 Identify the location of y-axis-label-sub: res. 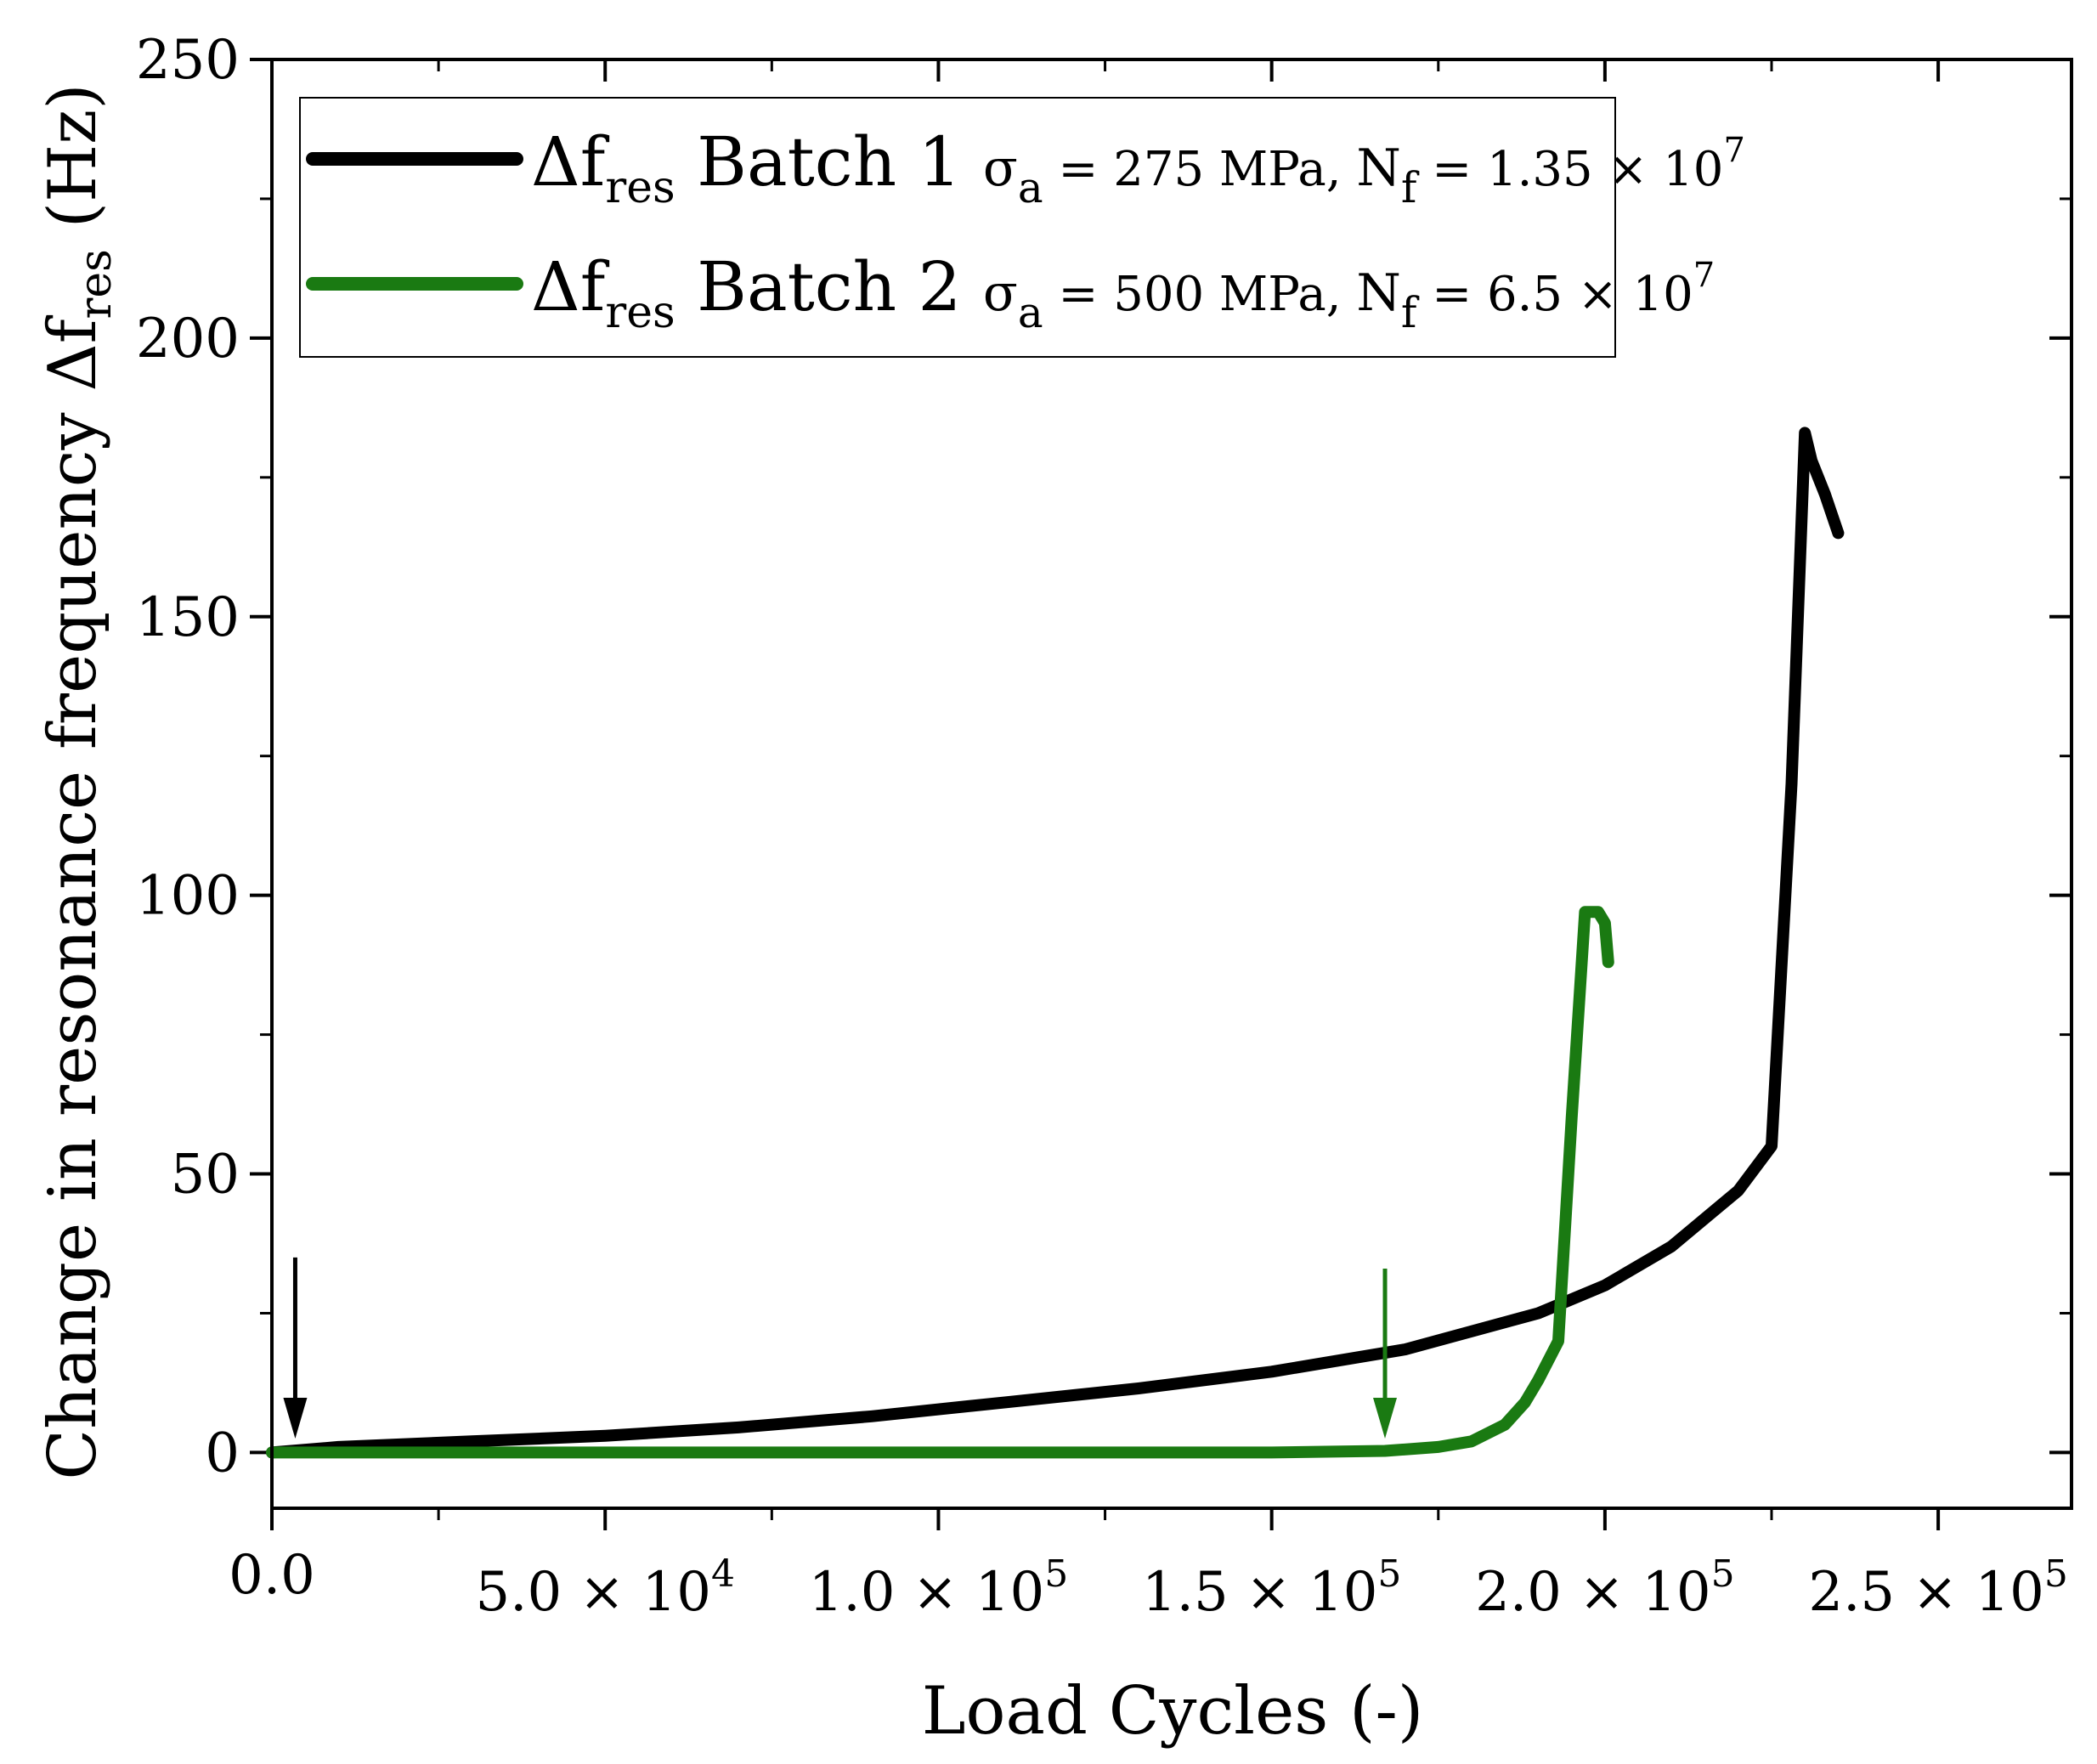
(96, 284).